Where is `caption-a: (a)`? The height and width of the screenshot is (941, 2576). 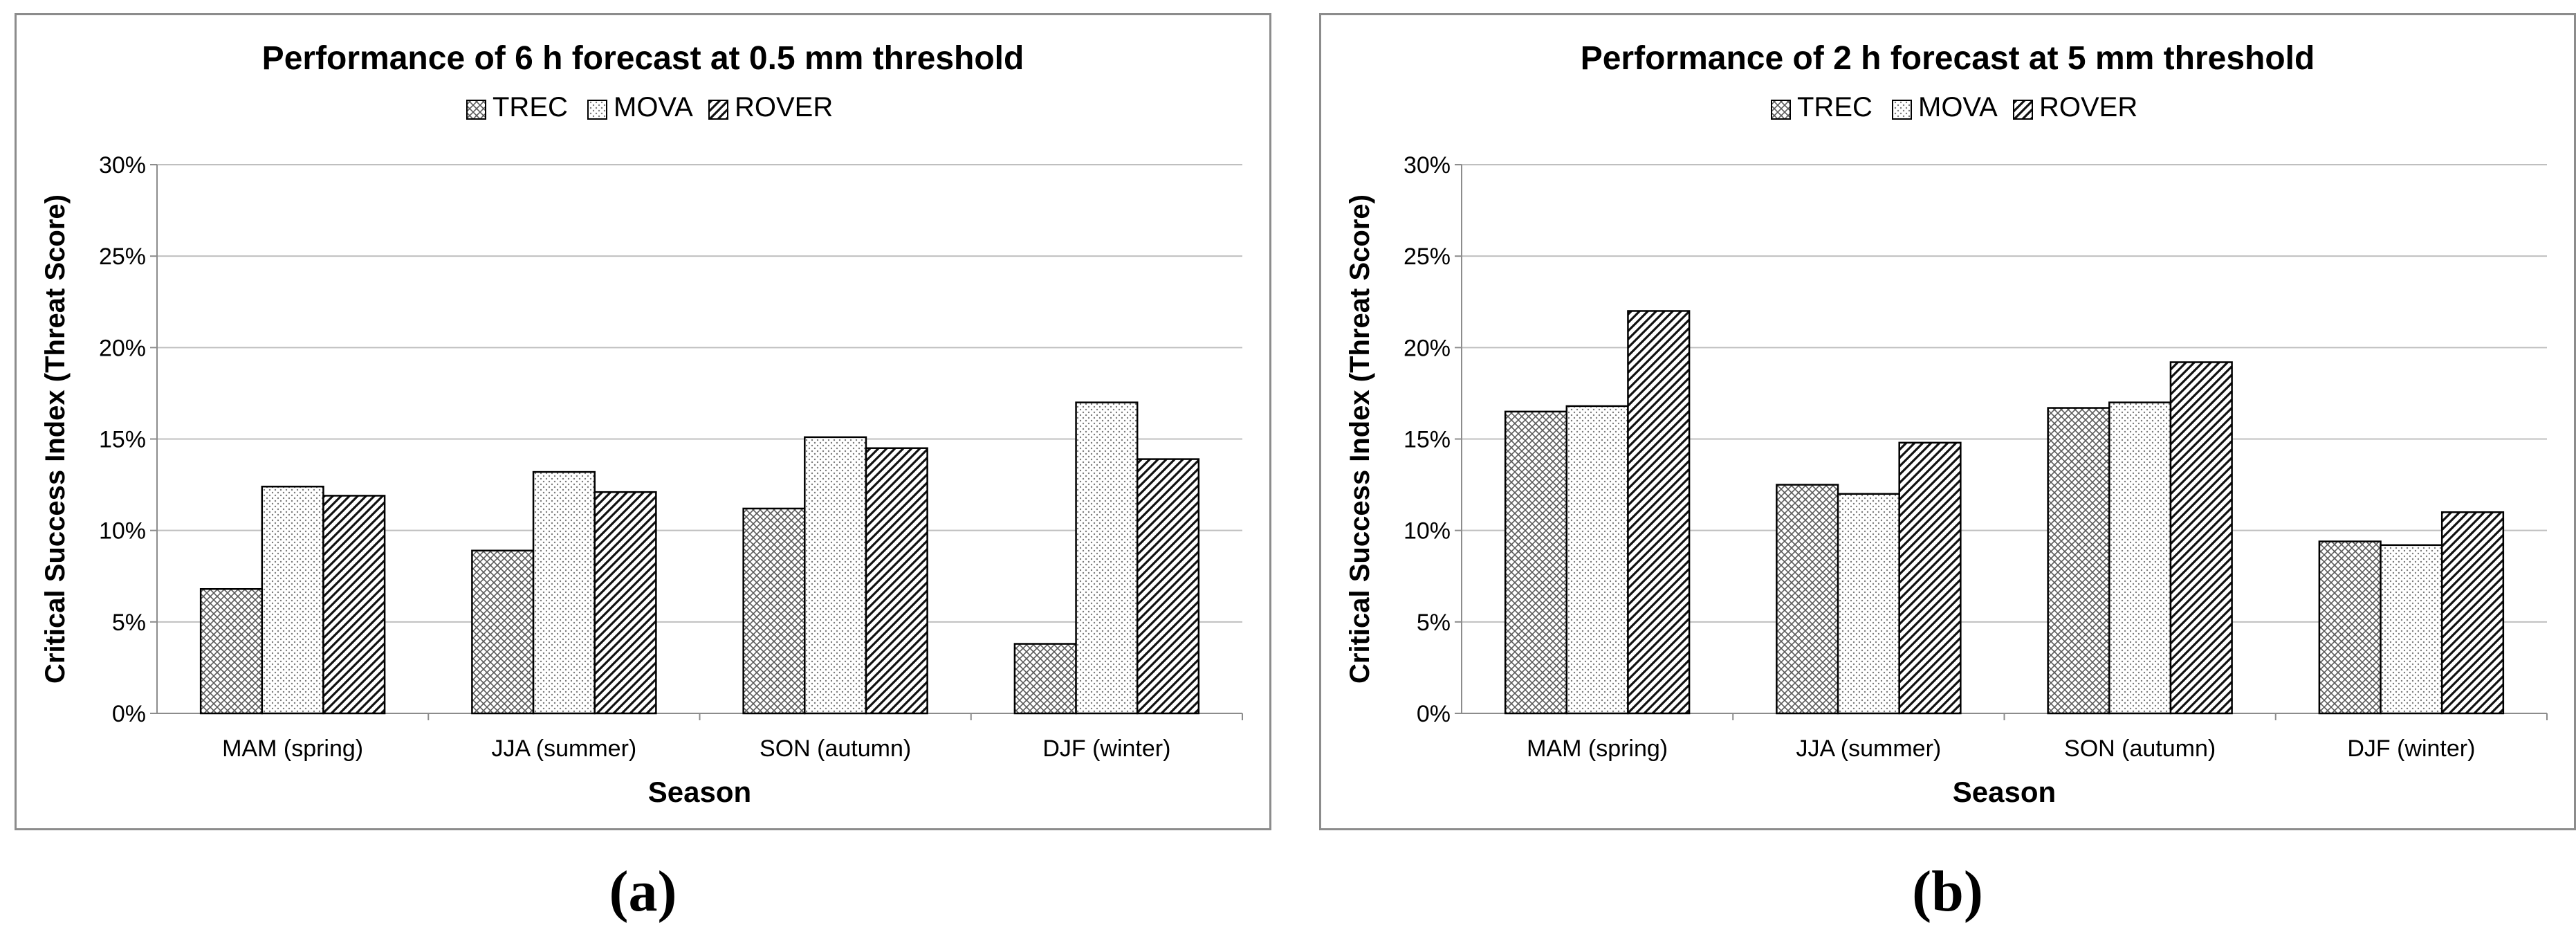
caption-a: (a) is located at coordinates (643, 891).